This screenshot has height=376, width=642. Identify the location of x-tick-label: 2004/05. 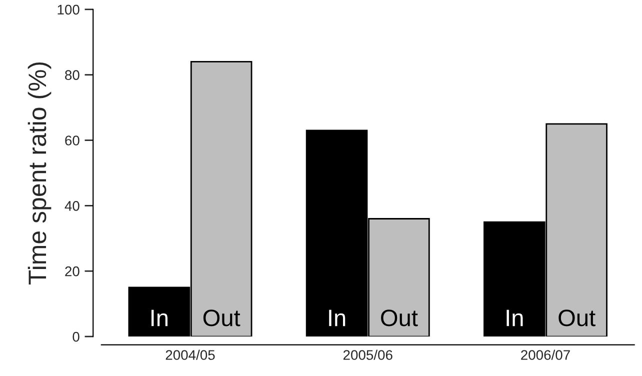
(190, 355).